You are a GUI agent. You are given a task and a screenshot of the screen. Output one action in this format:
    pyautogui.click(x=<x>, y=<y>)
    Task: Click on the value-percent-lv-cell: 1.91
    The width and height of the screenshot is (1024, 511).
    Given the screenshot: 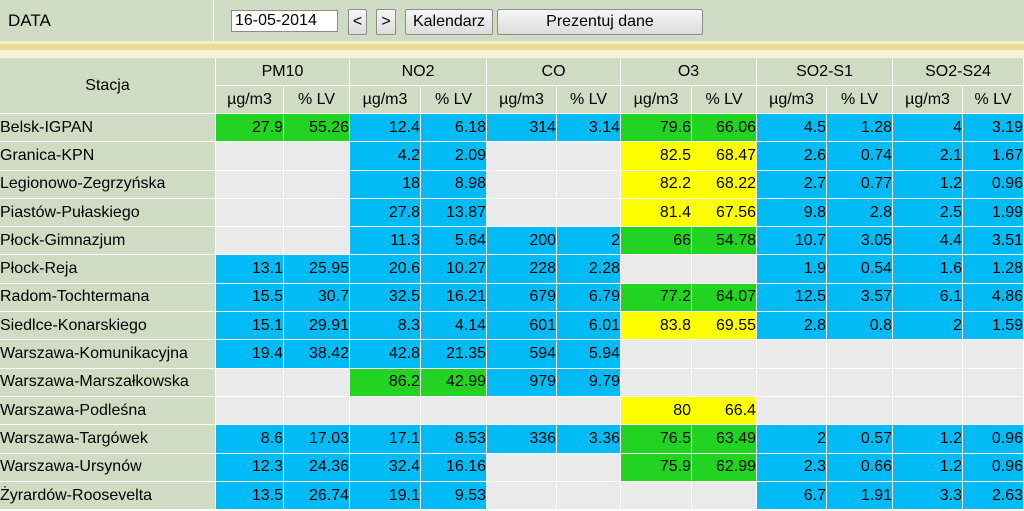 What is the action you would take?
    pyautogui.click(x=860, y=496)
    